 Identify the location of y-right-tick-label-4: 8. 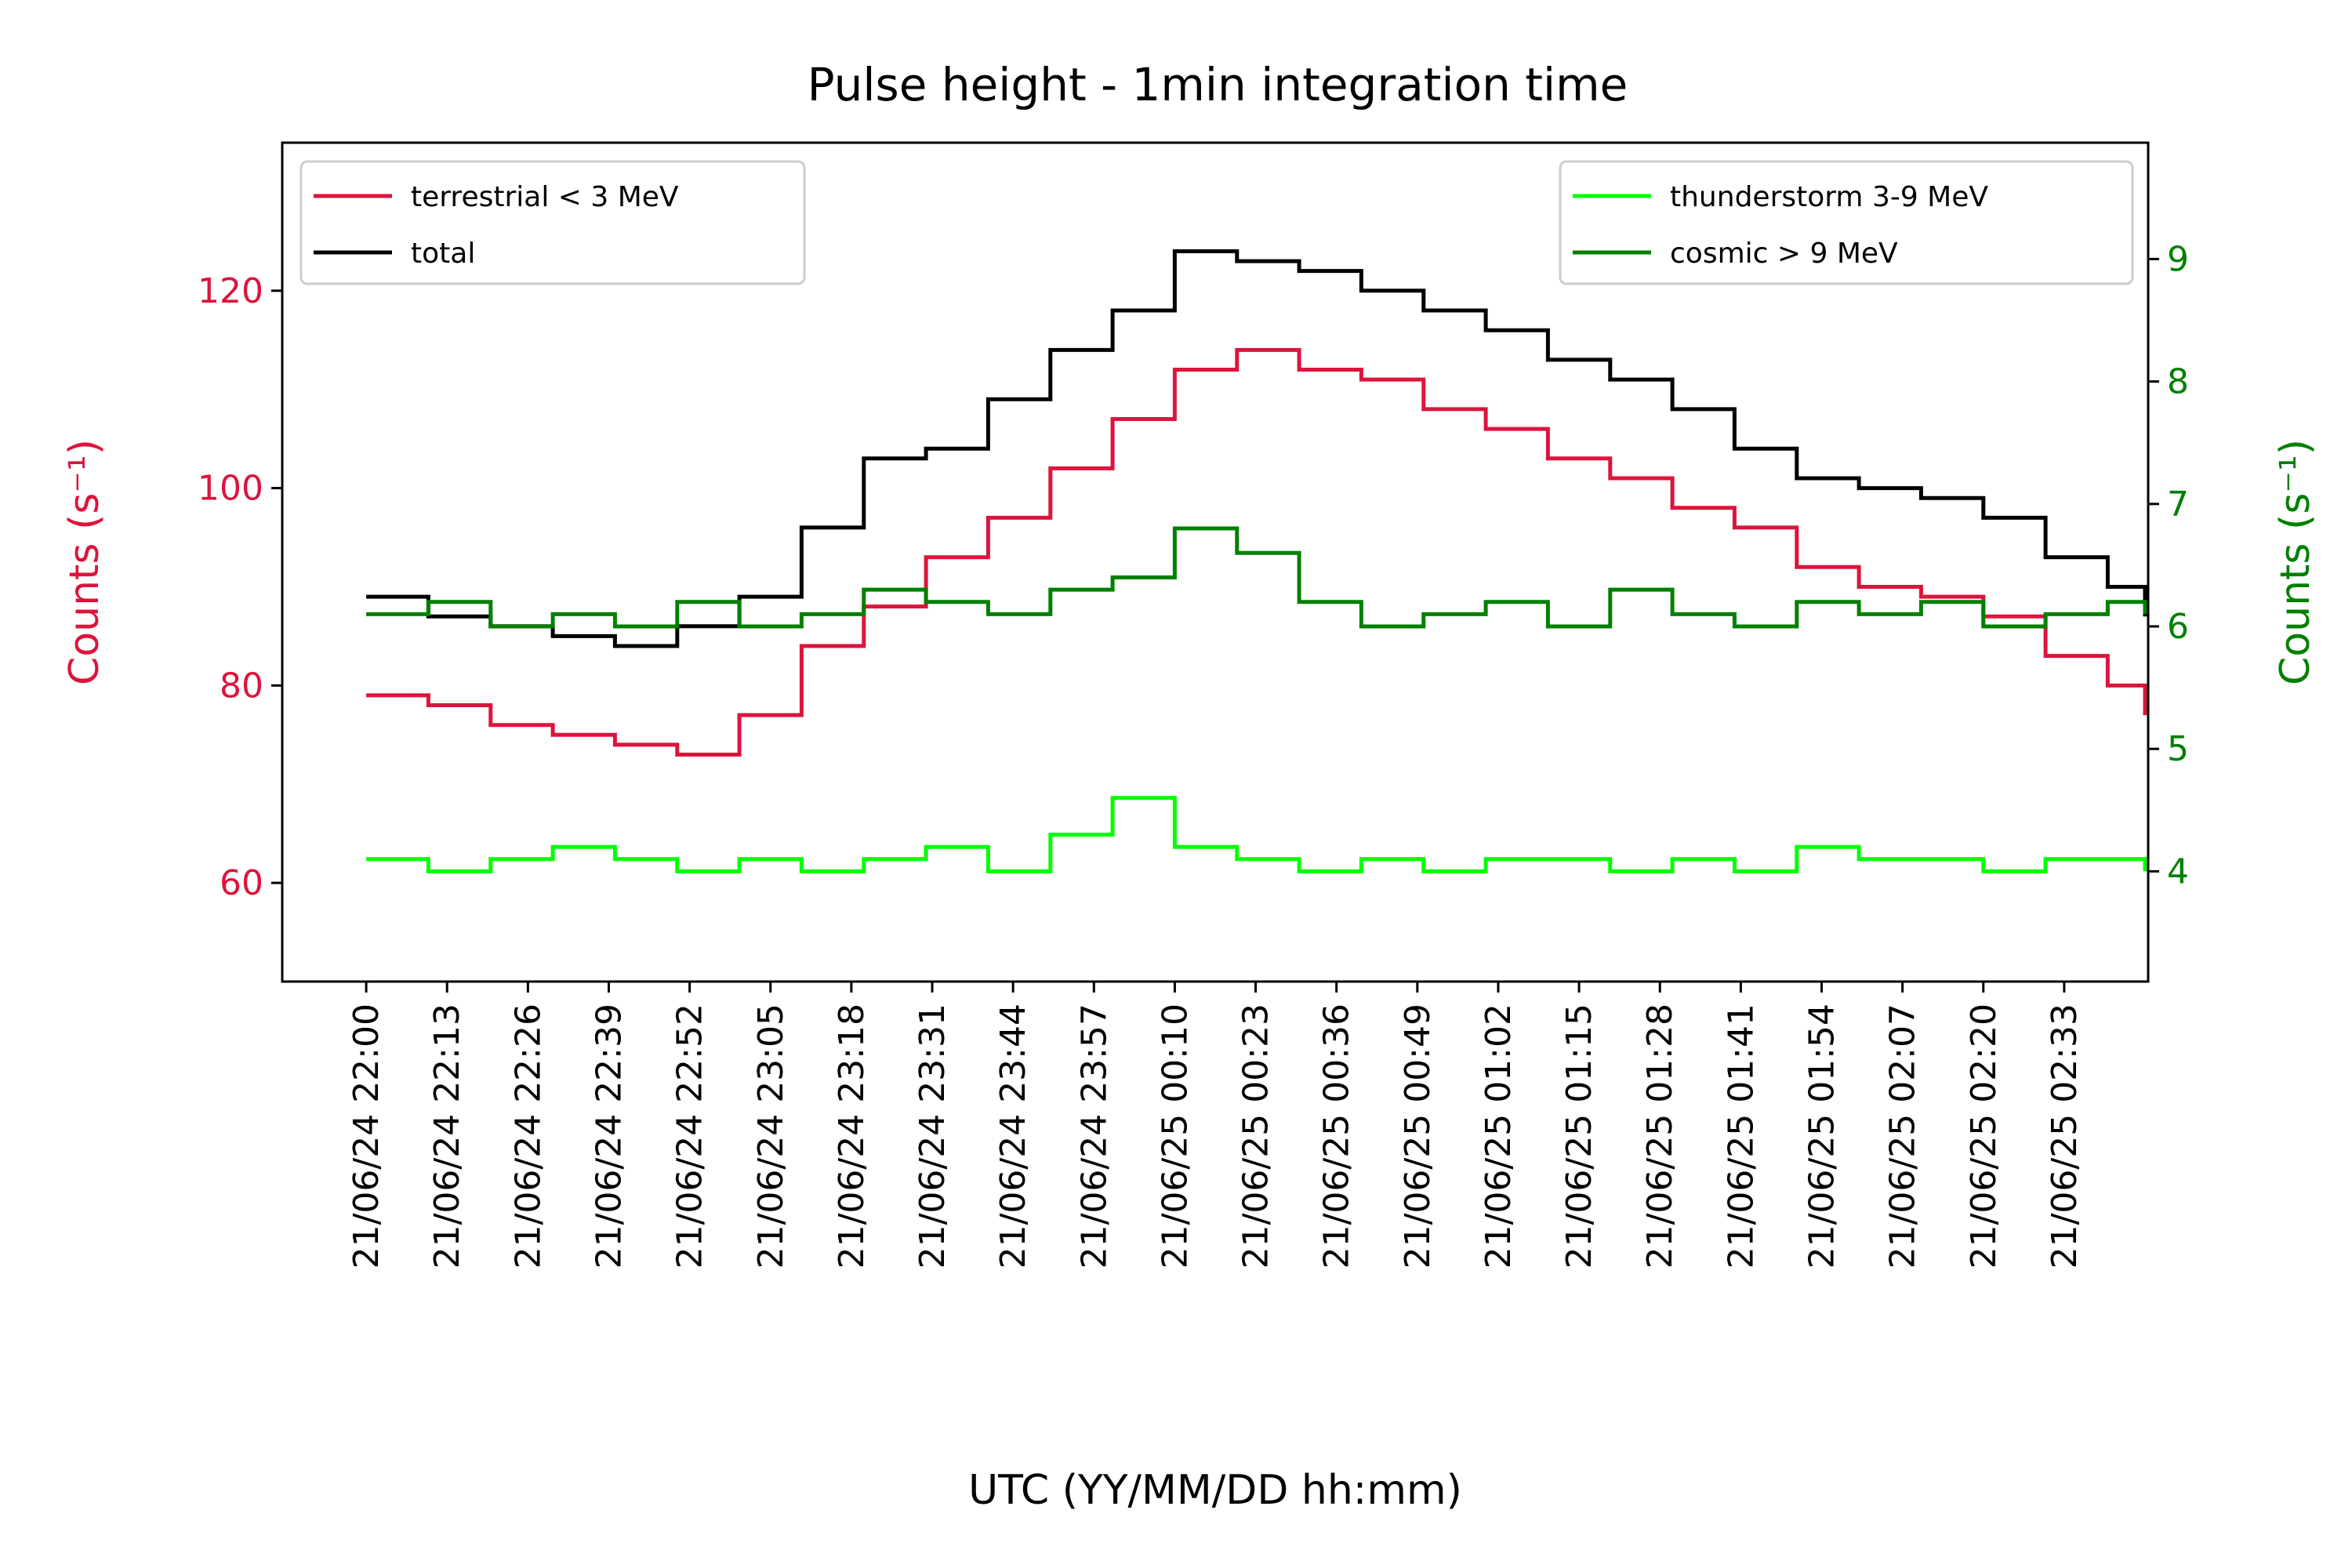
(2178, 382).